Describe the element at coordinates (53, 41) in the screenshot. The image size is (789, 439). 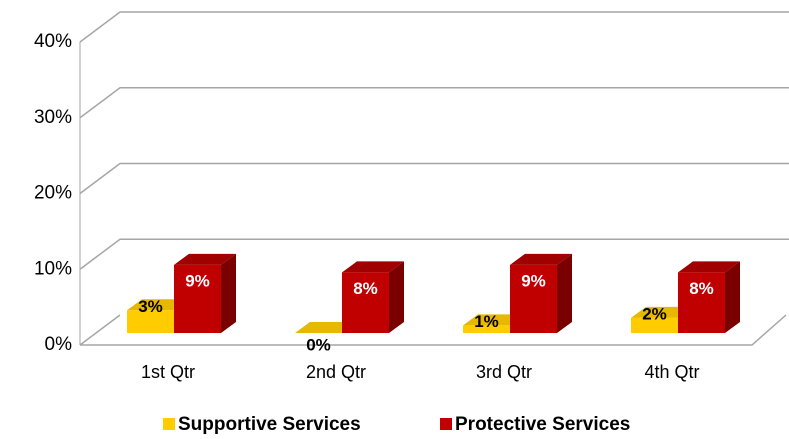
I see `y-tick-label: 40%` at that location.